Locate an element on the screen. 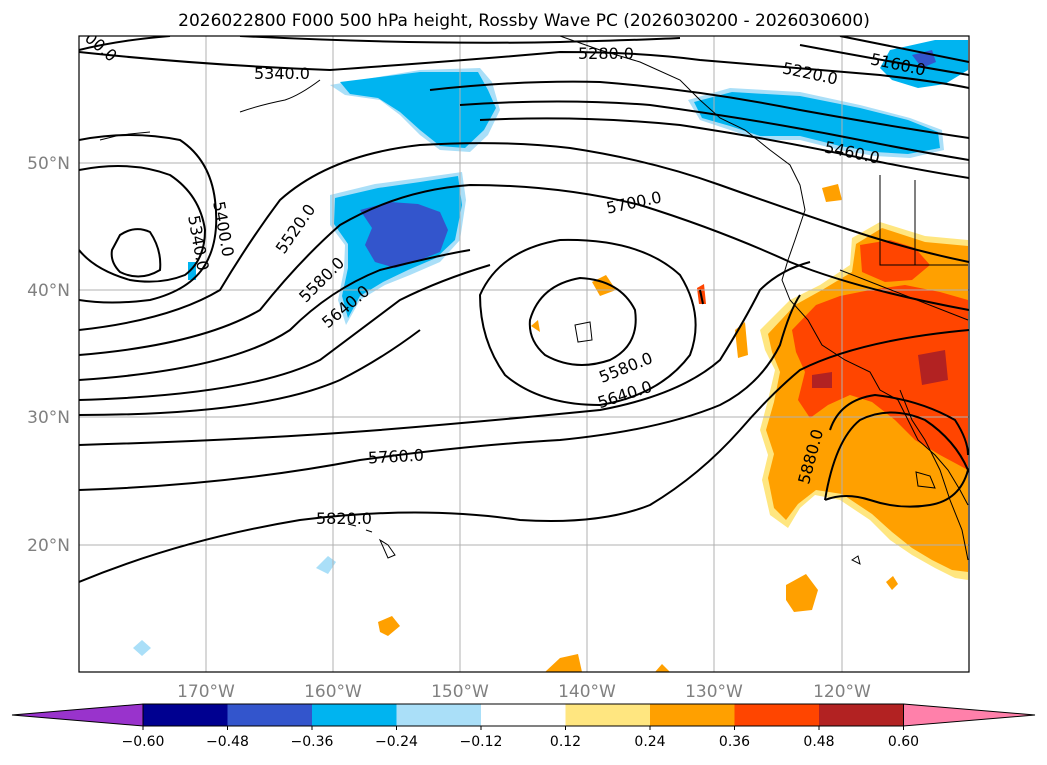 Image resolution: width=1047 pixels, height=765 pixels. lon-tick-label: 160°W is located at coordinates (333, 692).